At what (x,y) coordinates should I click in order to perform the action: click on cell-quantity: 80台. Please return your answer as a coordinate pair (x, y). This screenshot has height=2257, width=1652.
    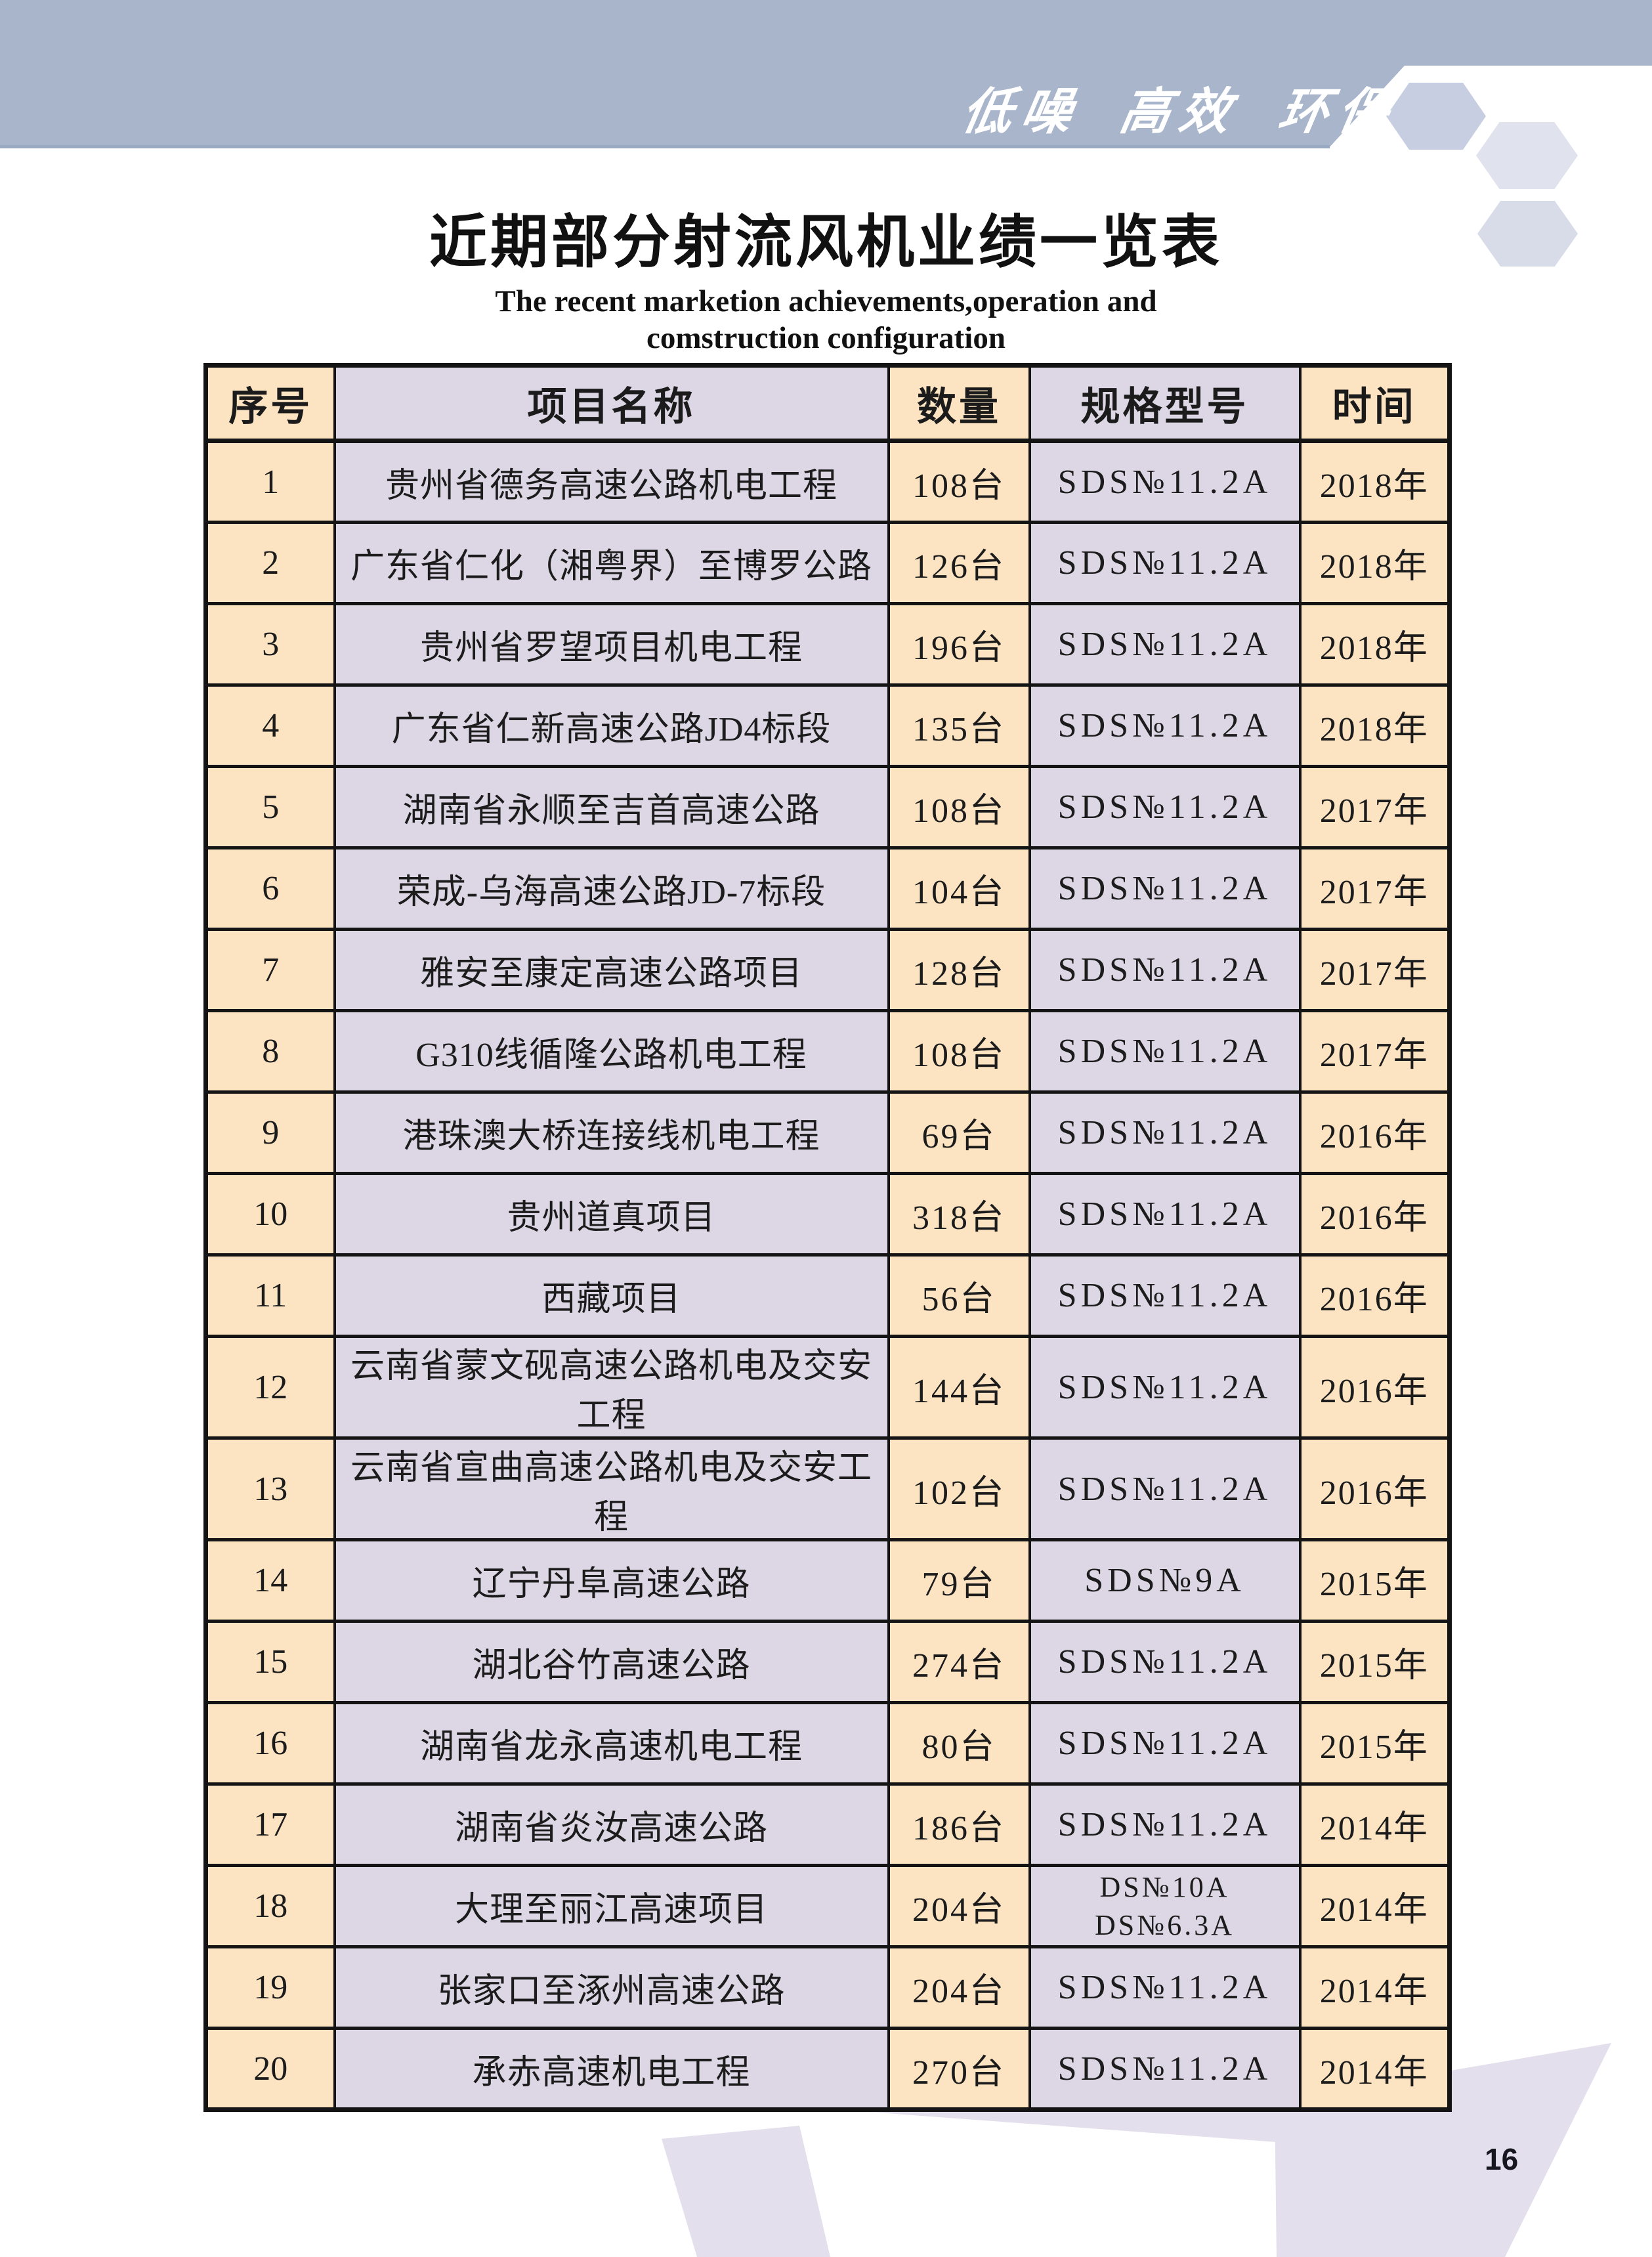
    Looking at the image, I should click on (959, 1743).